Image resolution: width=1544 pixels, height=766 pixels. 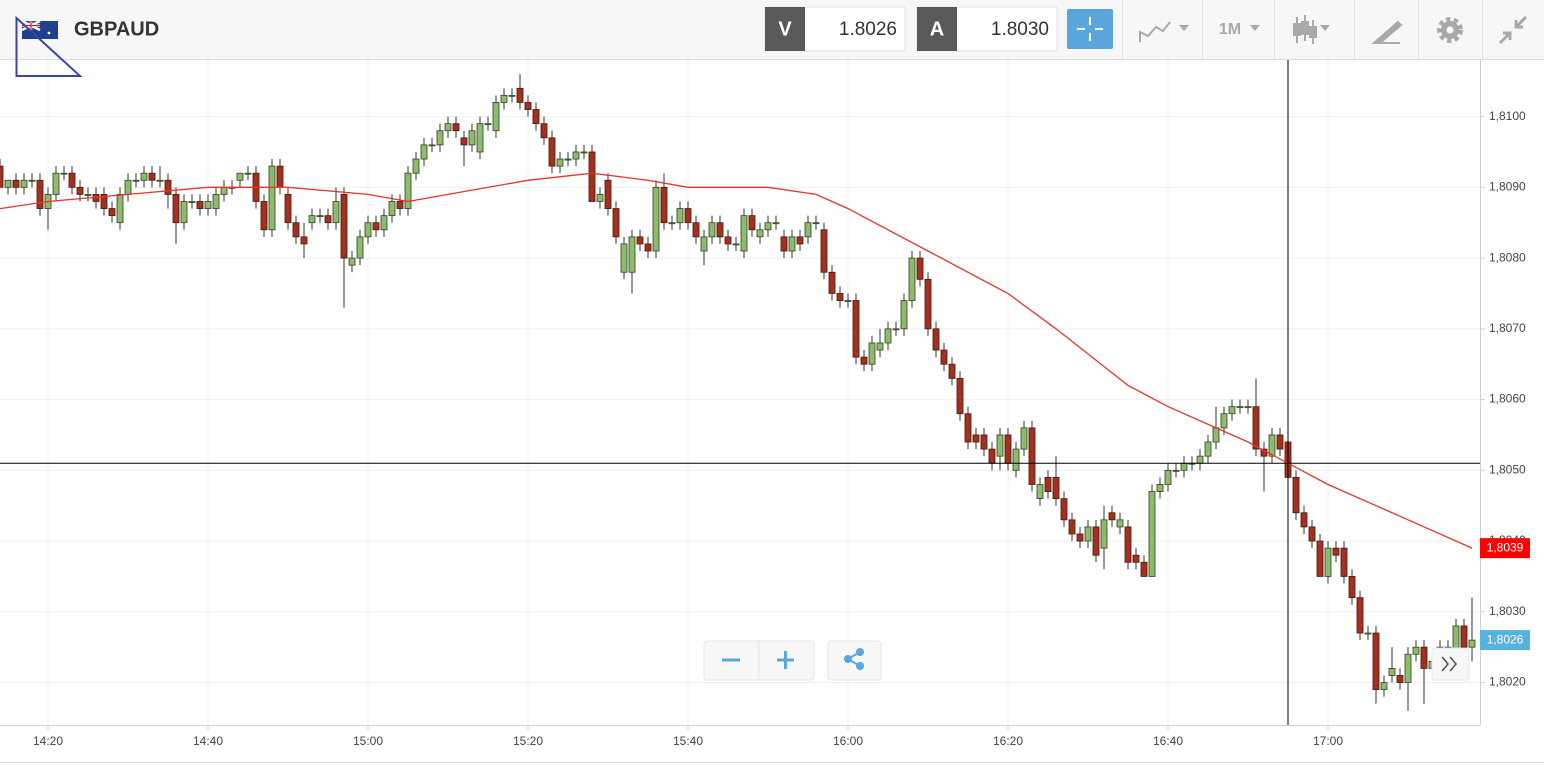 What do you see at coordinates (116, 29) in the screenshot?
I see `symbol: GBPAUD` at bounding box center [116, 29].